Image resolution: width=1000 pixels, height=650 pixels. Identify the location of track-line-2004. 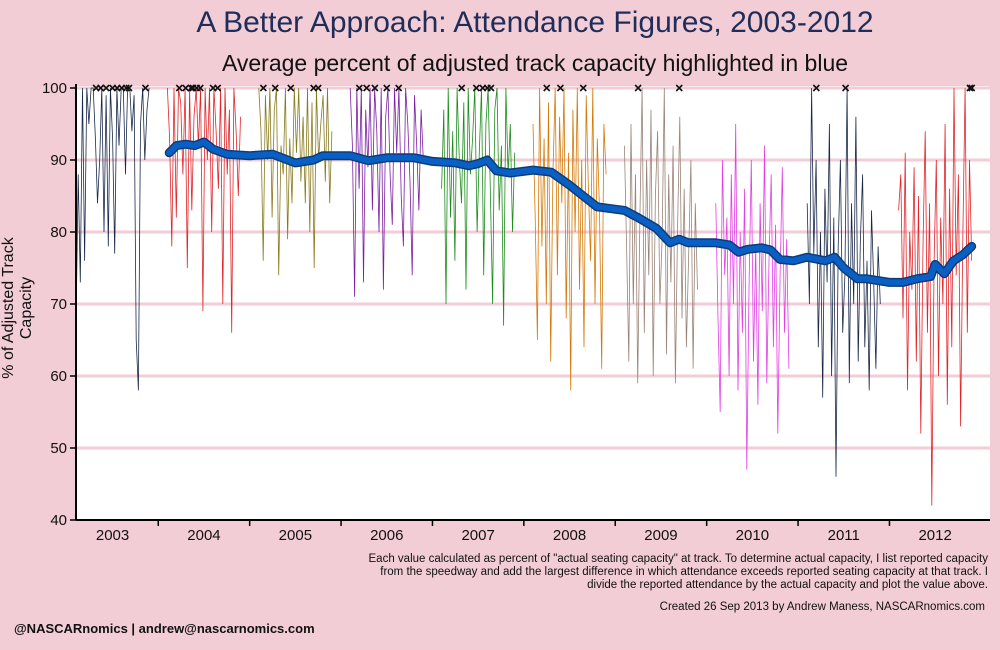
(204, 210).